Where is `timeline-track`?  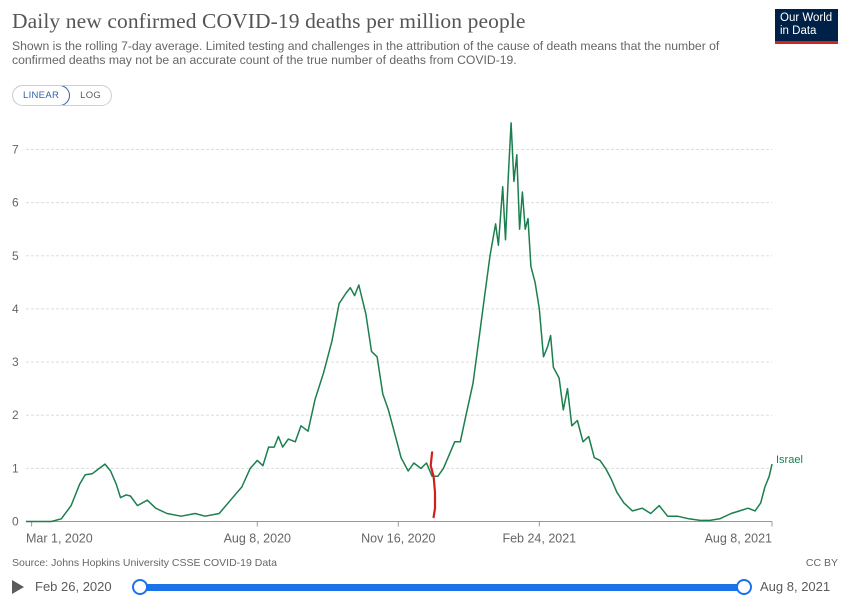 timeline-track is located at coordinates (441, 587).